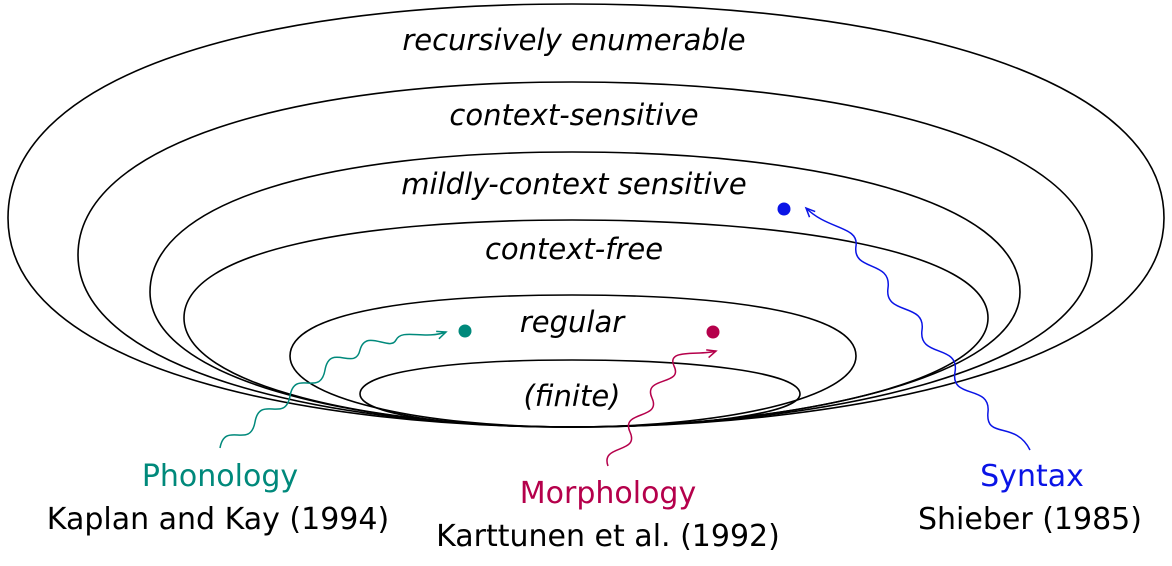  Describe the element at coordinates (784, 209) in the screenshot. I see `syntax-dot` at that location.